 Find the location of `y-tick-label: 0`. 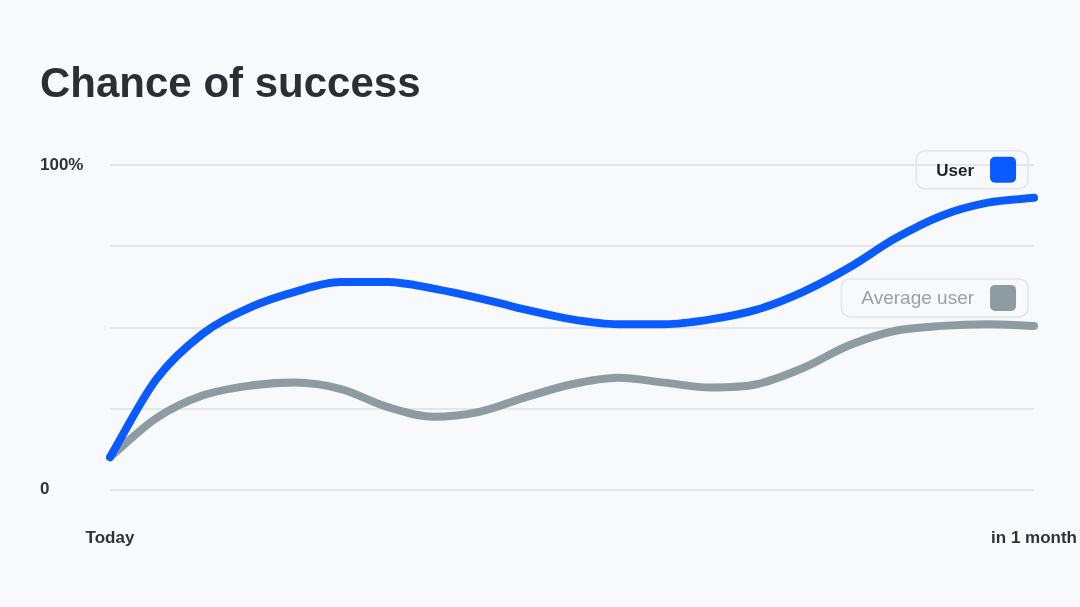

y-tick-label: 0 is located at coordinates (45, 489).